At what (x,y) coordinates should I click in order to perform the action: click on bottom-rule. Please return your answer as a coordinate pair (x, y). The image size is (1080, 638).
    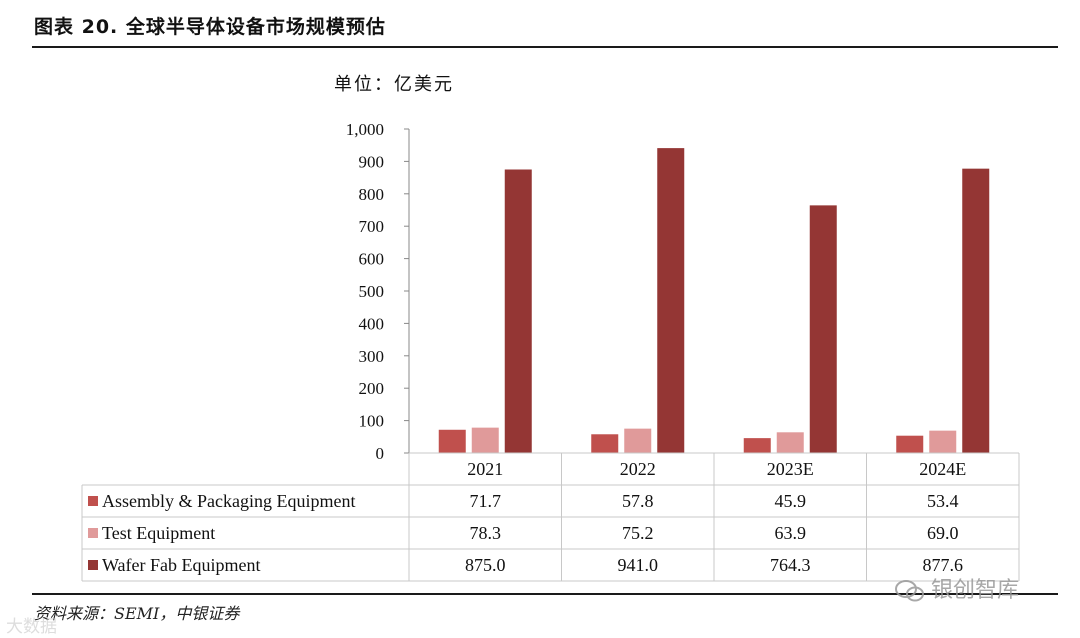
    Looking at the image, I should click on (545, 594).